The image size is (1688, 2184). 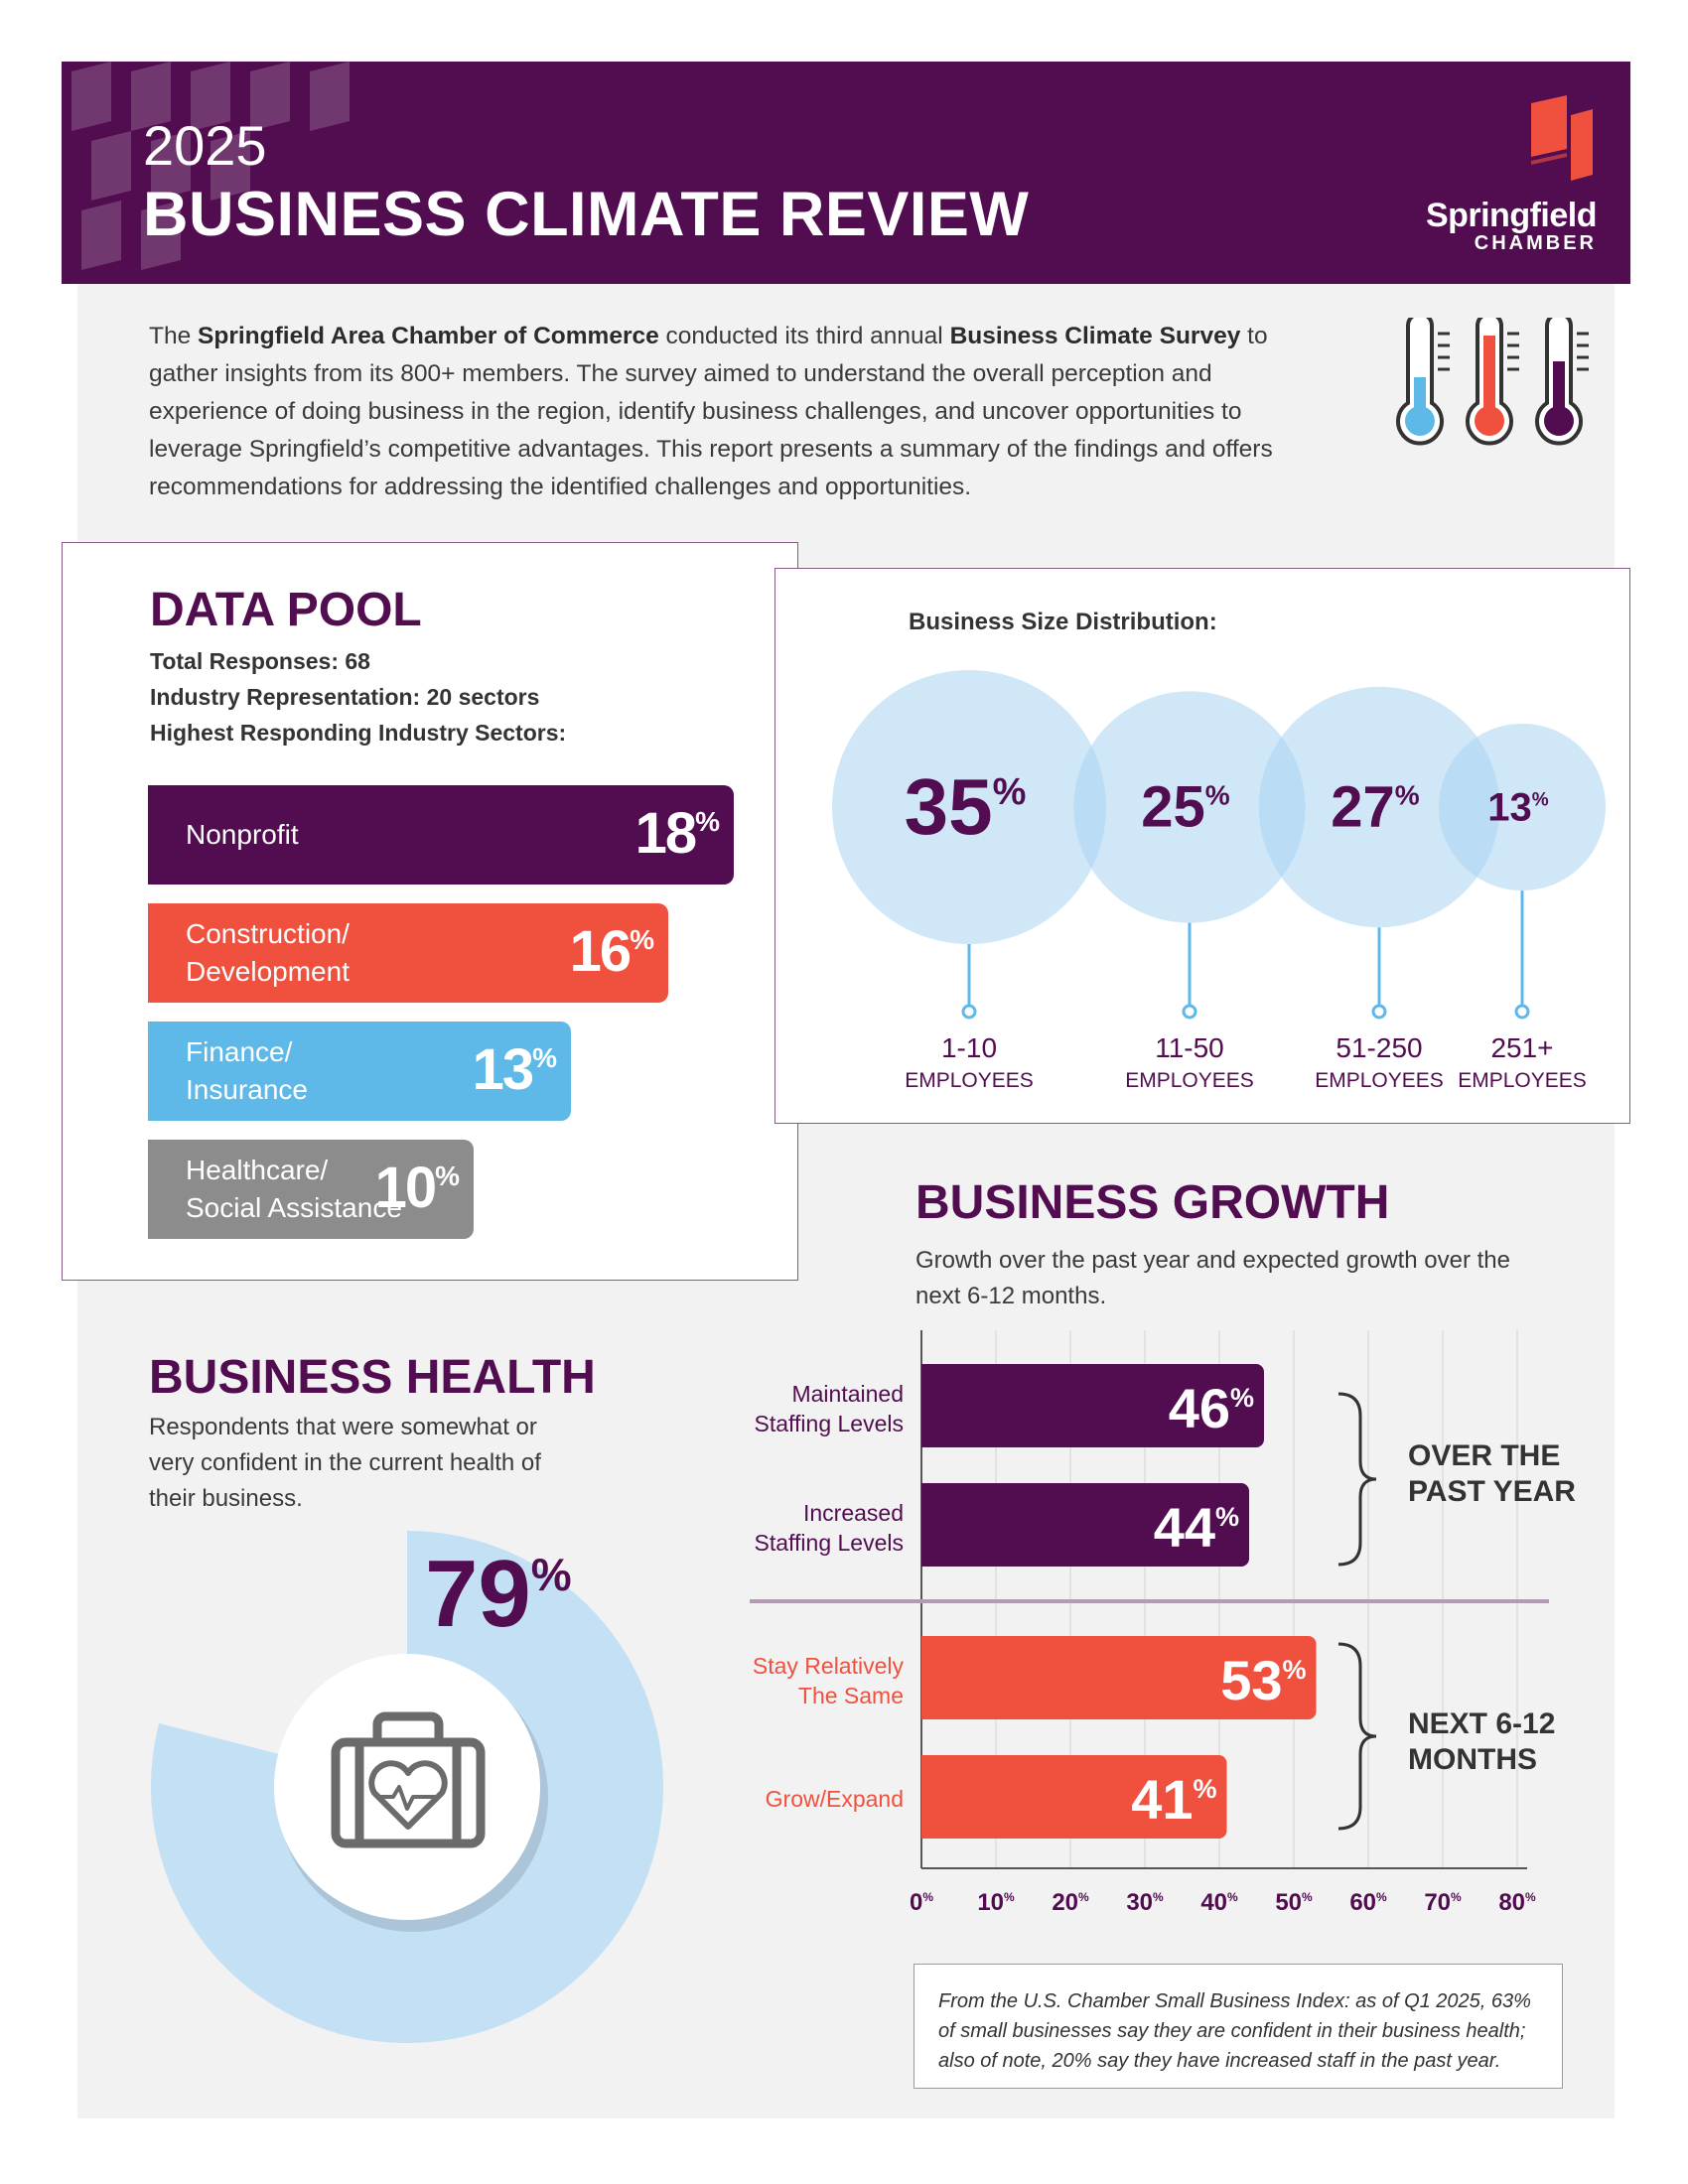 I want to click on data-pool-title: DATA POOL, so click(x=286, y=610).